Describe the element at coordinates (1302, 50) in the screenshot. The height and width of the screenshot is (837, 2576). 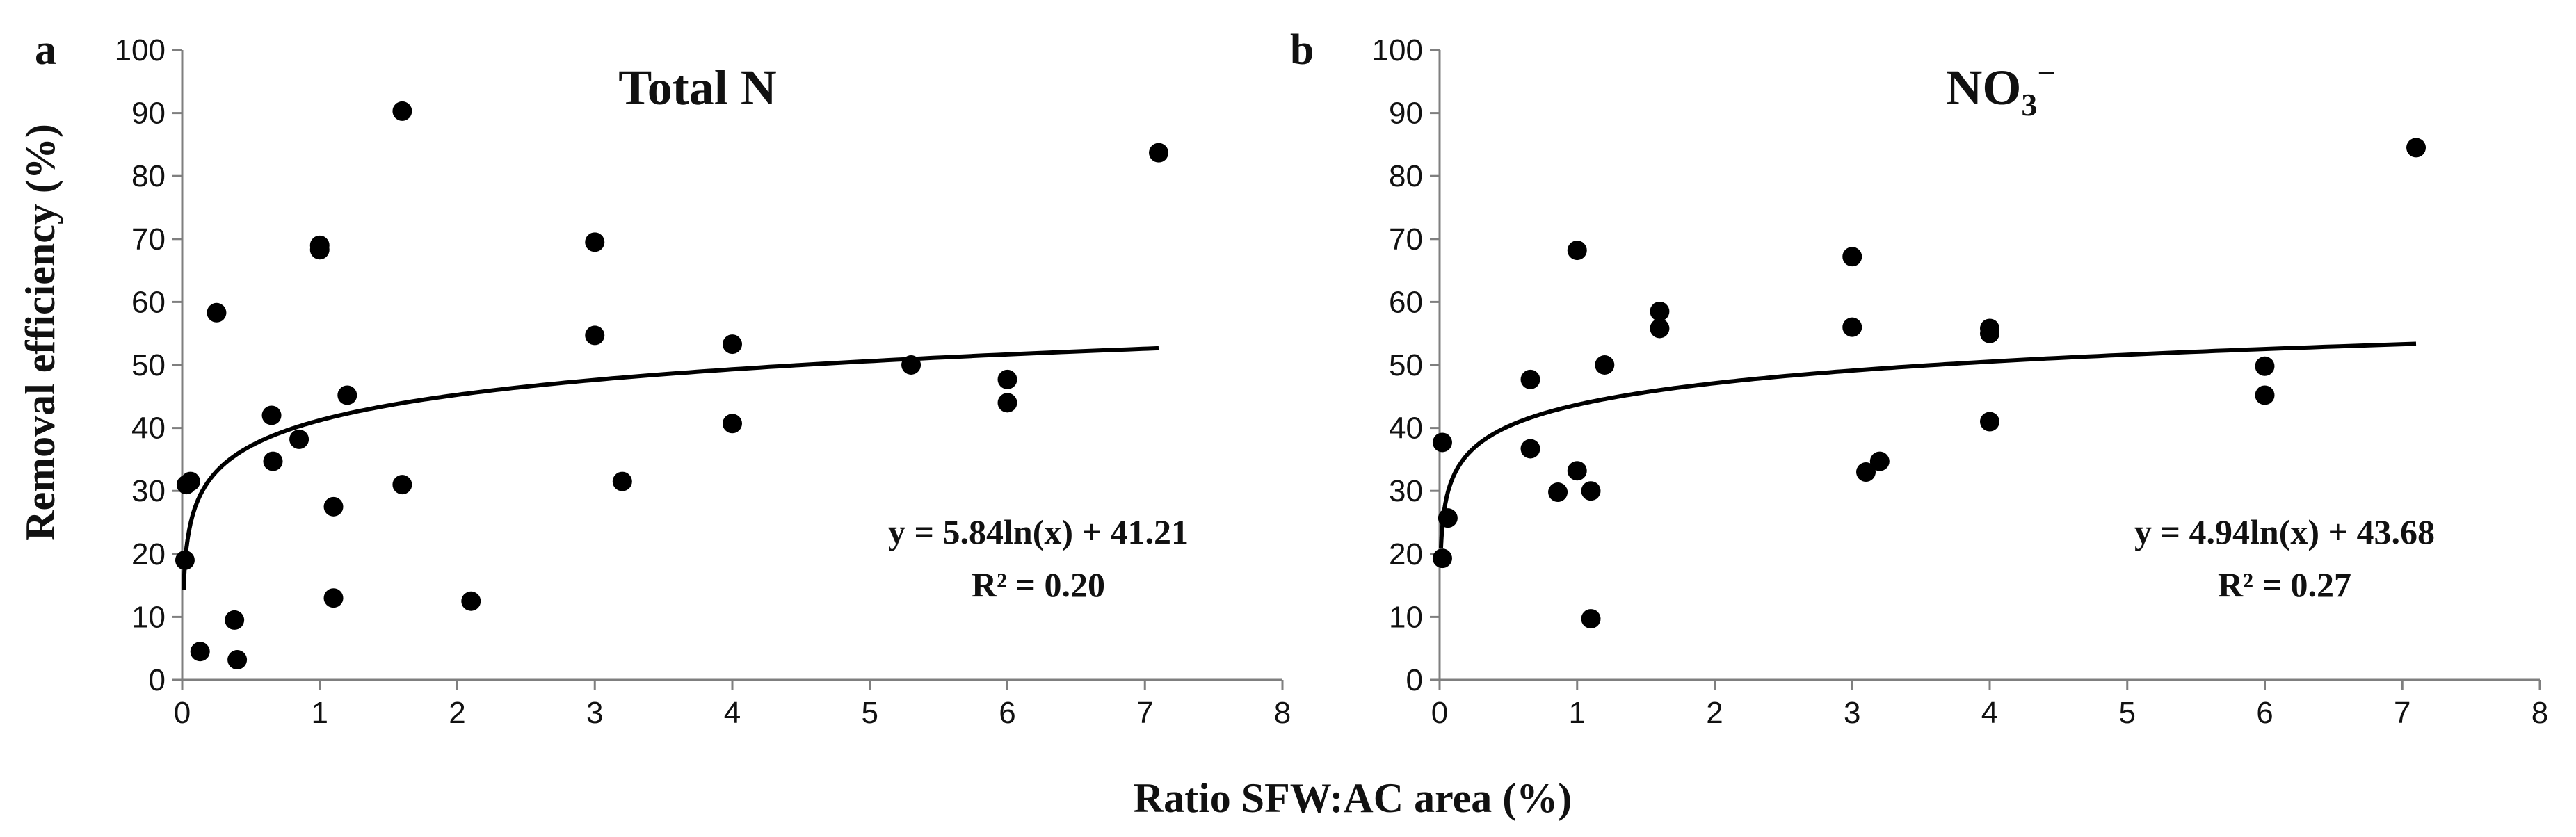
I see `panel-label-b: b` at that location.